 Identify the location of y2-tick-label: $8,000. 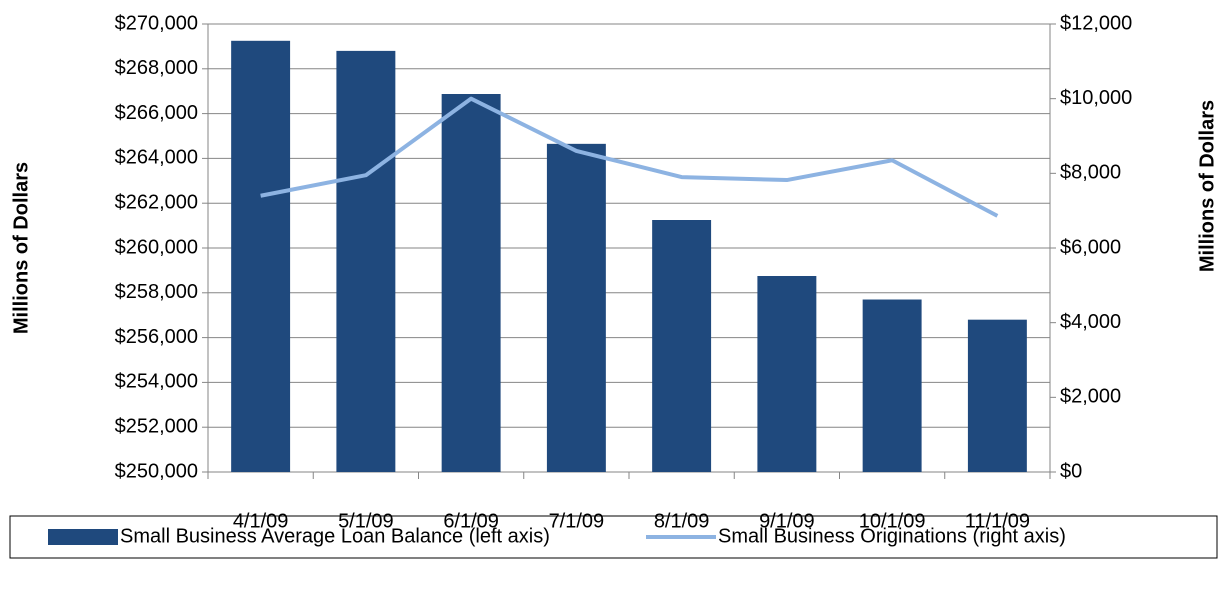
(1090, 173).